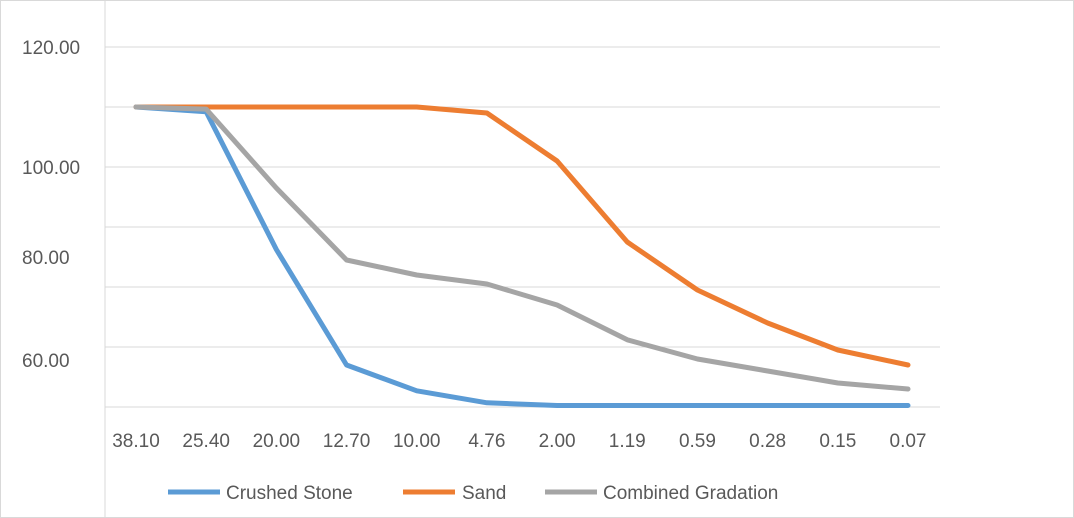 The width and height of the screenshot is (1074, 518). I want to click on x-tick-label-1: 25.40, so click(206, 441).